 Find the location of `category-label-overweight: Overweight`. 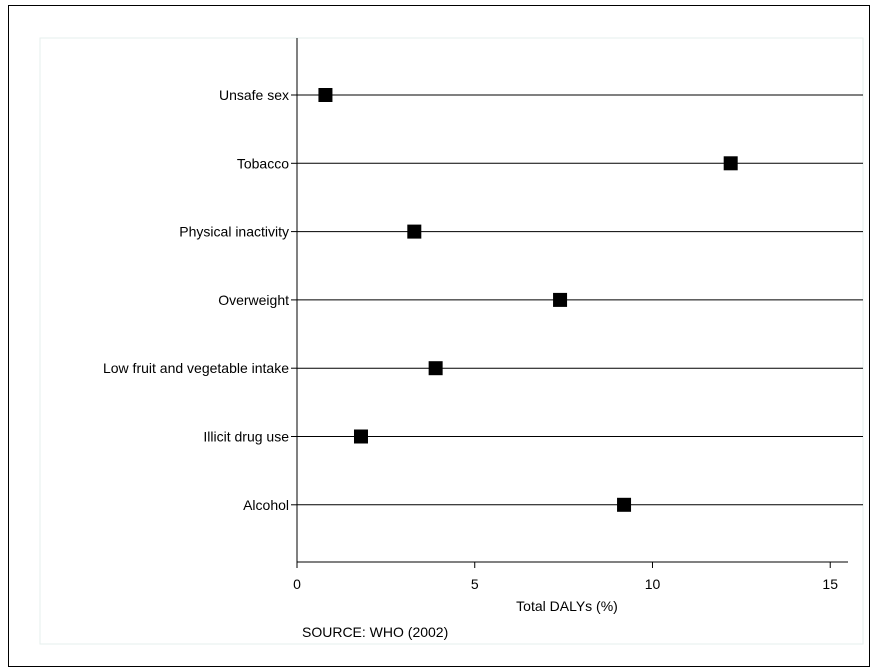

category-label-overweight: Overweight is located at coordinates (253, 300).